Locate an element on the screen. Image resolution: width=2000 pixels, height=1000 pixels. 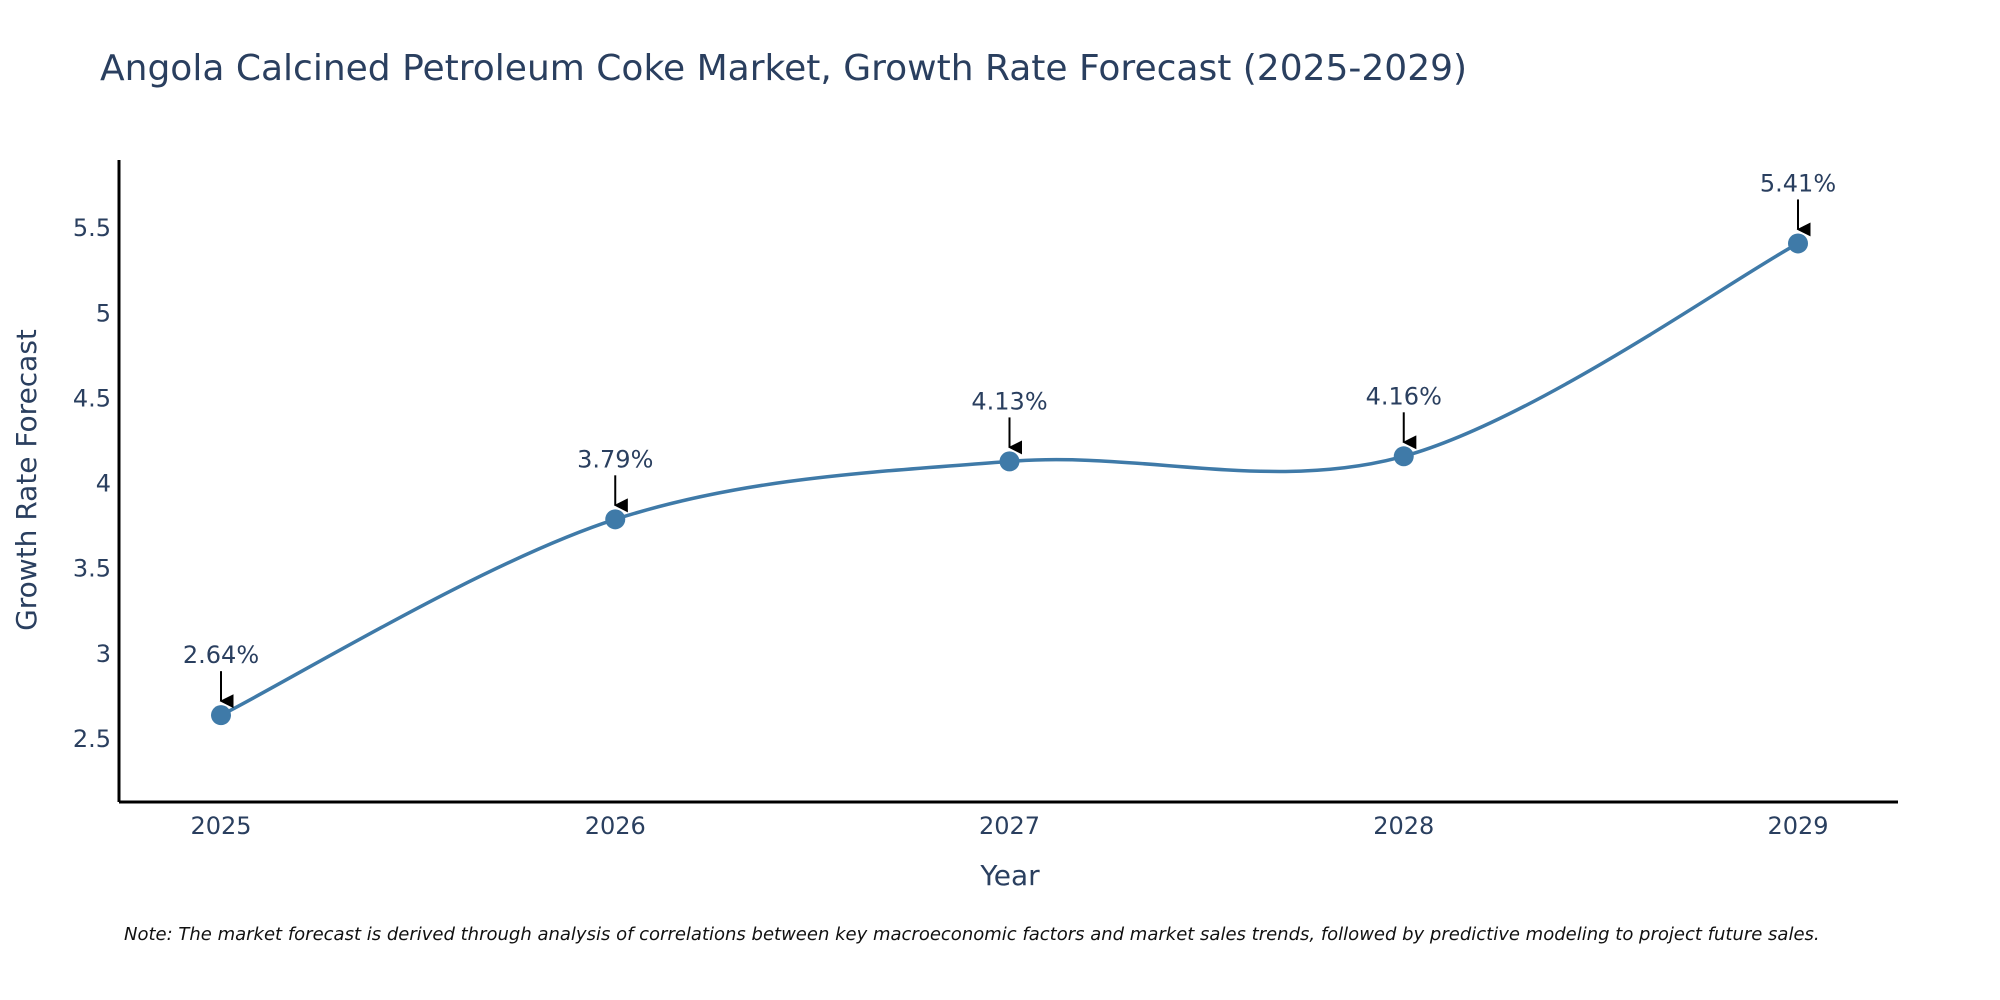
y-axis-ticks: 2.5 3 3.5 4 4.5 5 5.5 is located at coordinates (92, 483).